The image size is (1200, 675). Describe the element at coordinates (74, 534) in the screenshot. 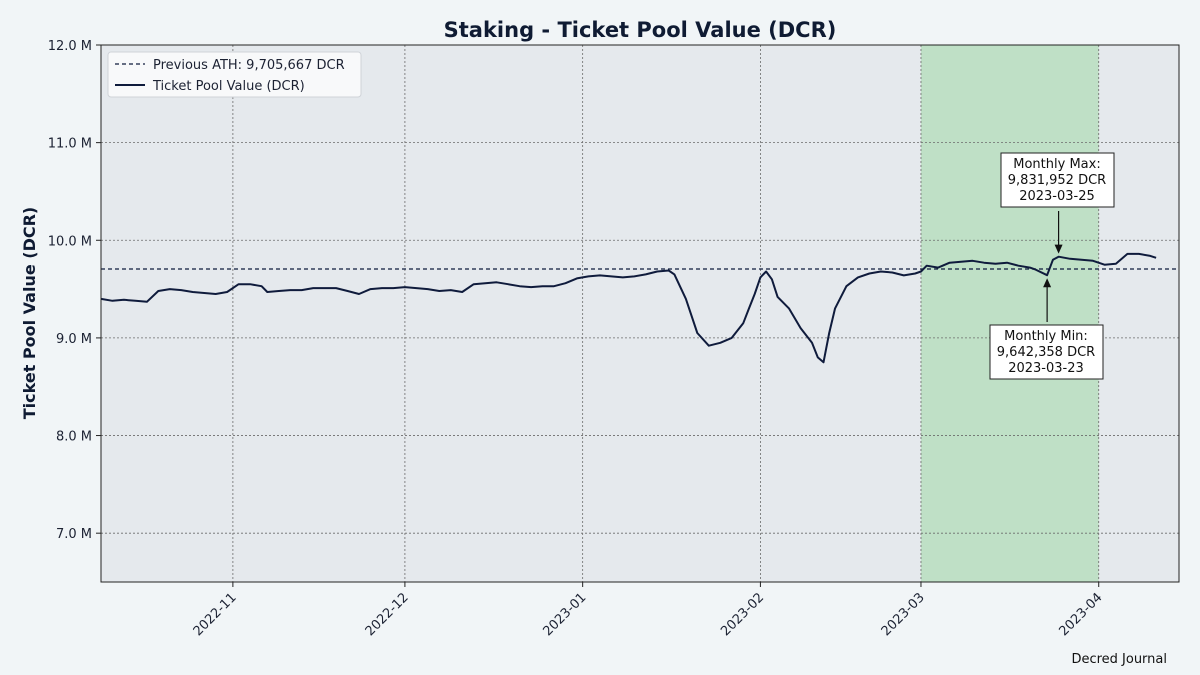

I see `y-tick-label: 7.0 M` at that location.